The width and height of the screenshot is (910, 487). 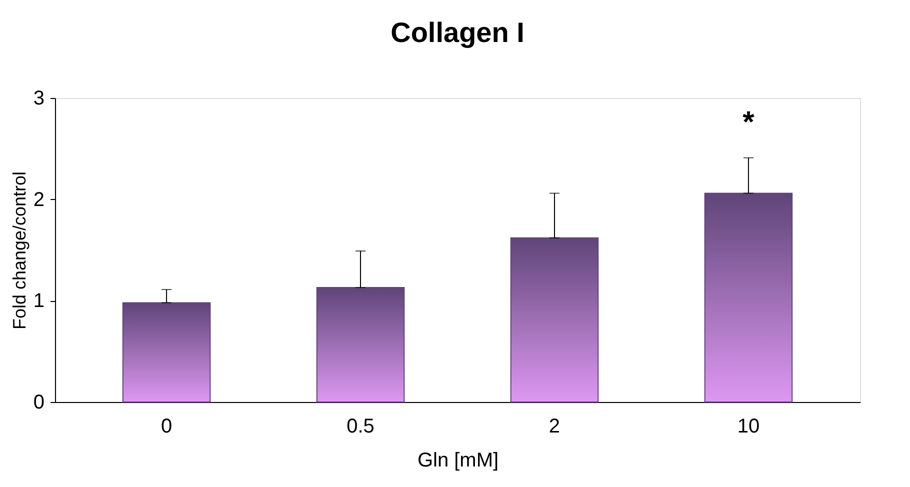 I want to click on x-tick-label: 0.5, so click(x=360, y=427).